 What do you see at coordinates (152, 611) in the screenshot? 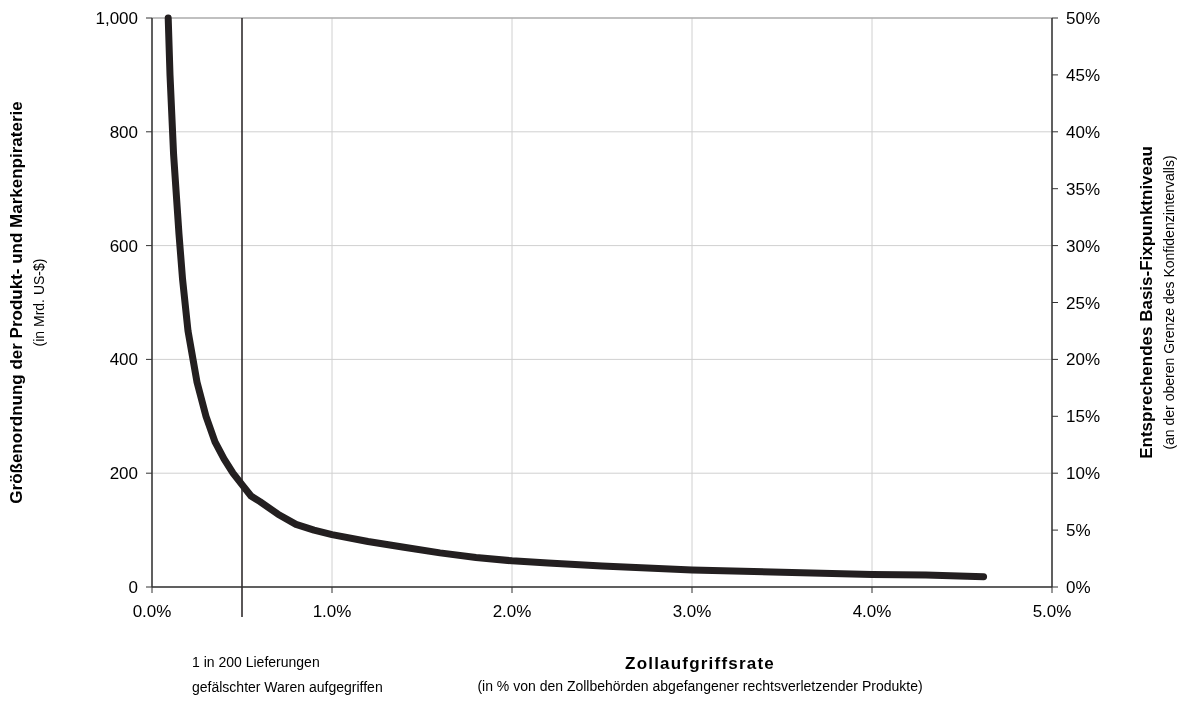
I see `x-tick-label: 0.0%` at bounding box center [152, 611].